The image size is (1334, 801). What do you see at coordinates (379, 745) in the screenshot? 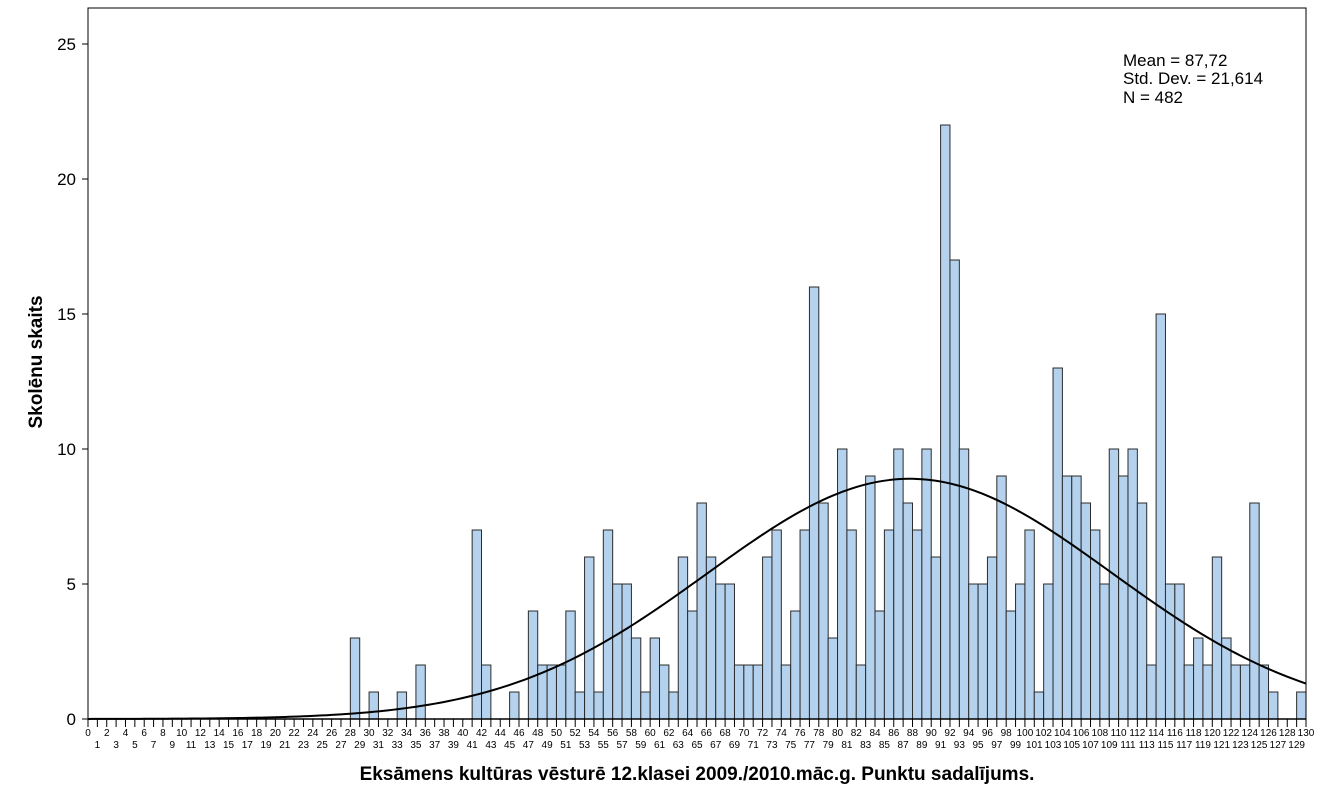
I see `x-tick-label: 31` at bounding box center [379, 745].